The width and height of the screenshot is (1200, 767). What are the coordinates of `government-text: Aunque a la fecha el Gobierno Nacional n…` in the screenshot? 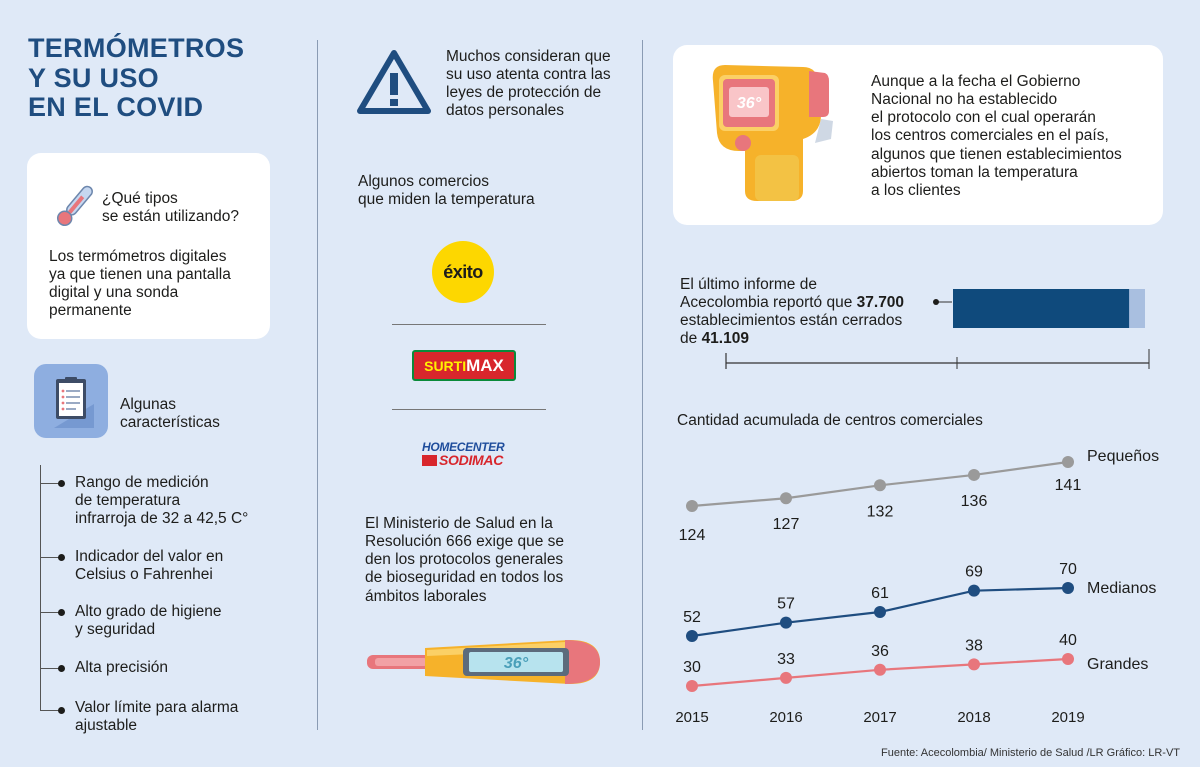 It's located at (996, 136).